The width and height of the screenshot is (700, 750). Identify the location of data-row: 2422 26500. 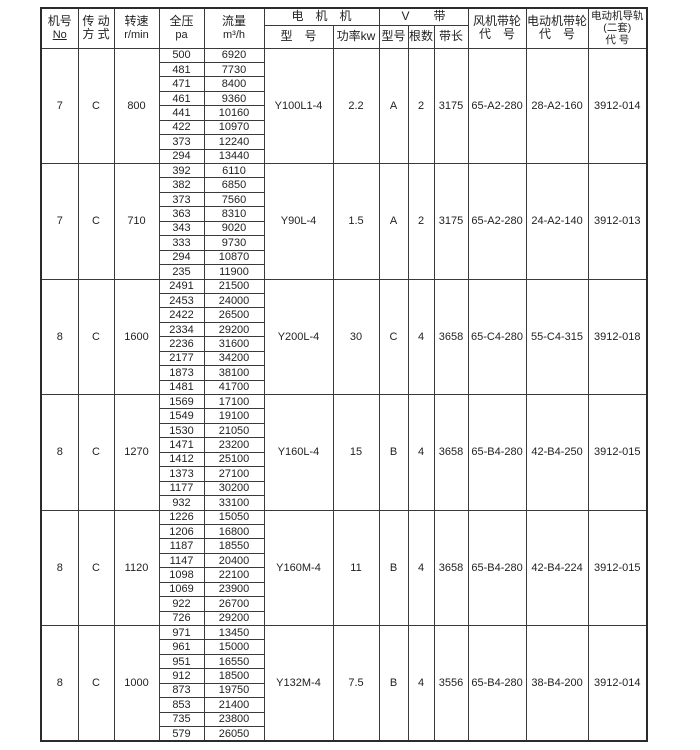
(344, 315).